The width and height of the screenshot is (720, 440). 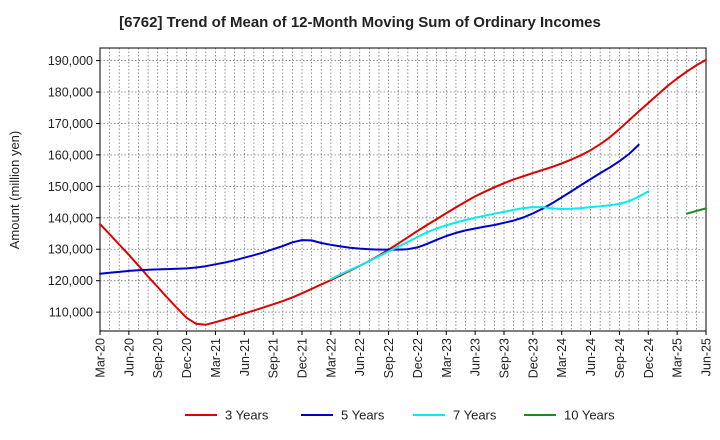 I want to click on x-tick-label: Sep-21, so click(x=274, y=358).